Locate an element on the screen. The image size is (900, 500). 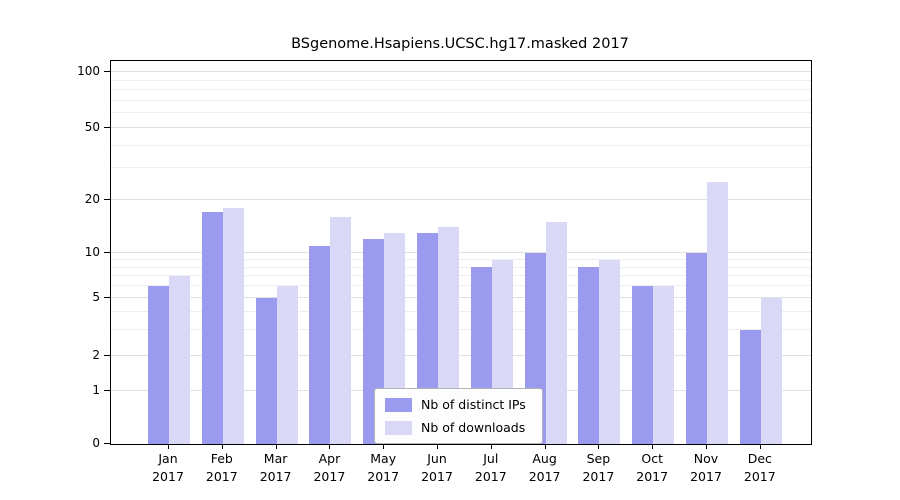
y-tick-label: 2 is located at coordinates (96, 355).